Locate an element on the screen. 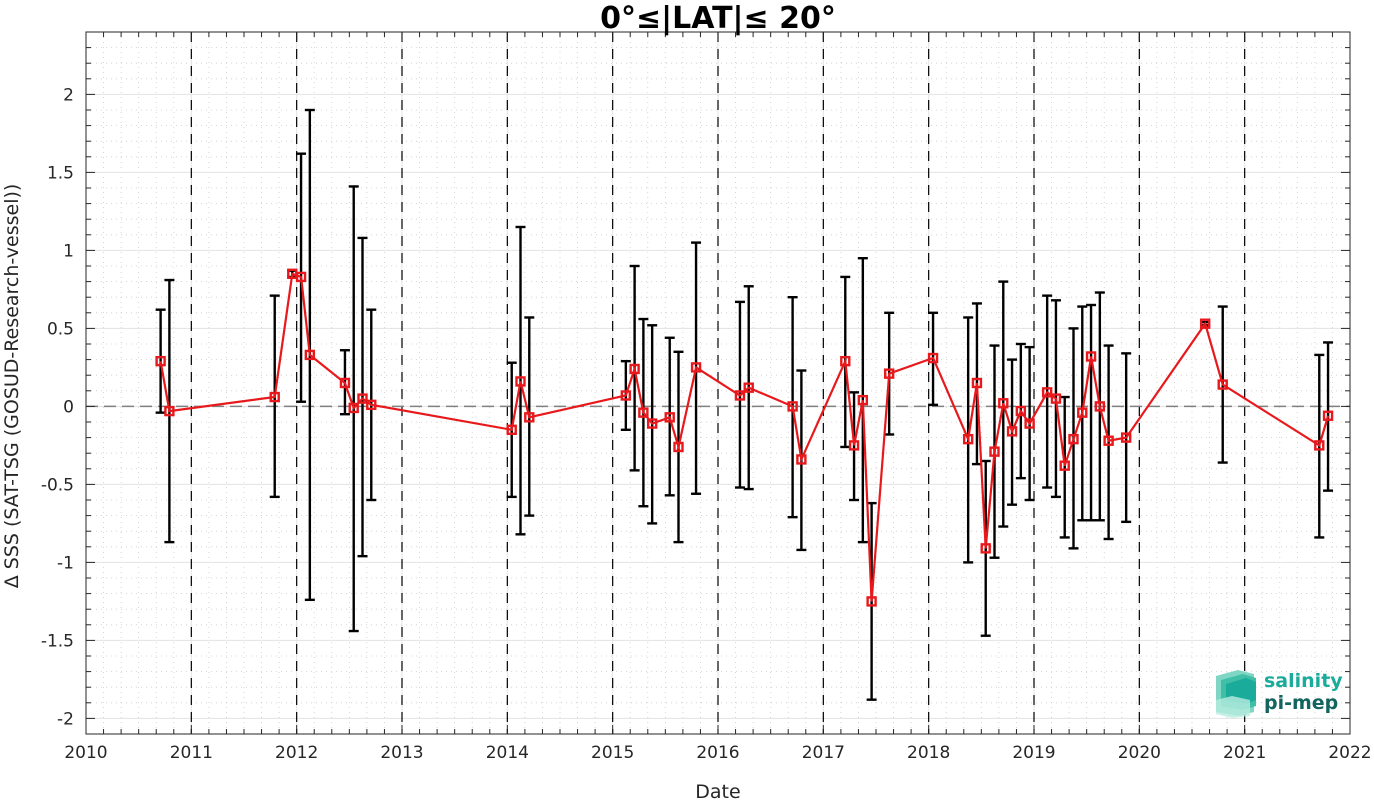  x-tick-label: 2010 is located at coordinates (85, 753).